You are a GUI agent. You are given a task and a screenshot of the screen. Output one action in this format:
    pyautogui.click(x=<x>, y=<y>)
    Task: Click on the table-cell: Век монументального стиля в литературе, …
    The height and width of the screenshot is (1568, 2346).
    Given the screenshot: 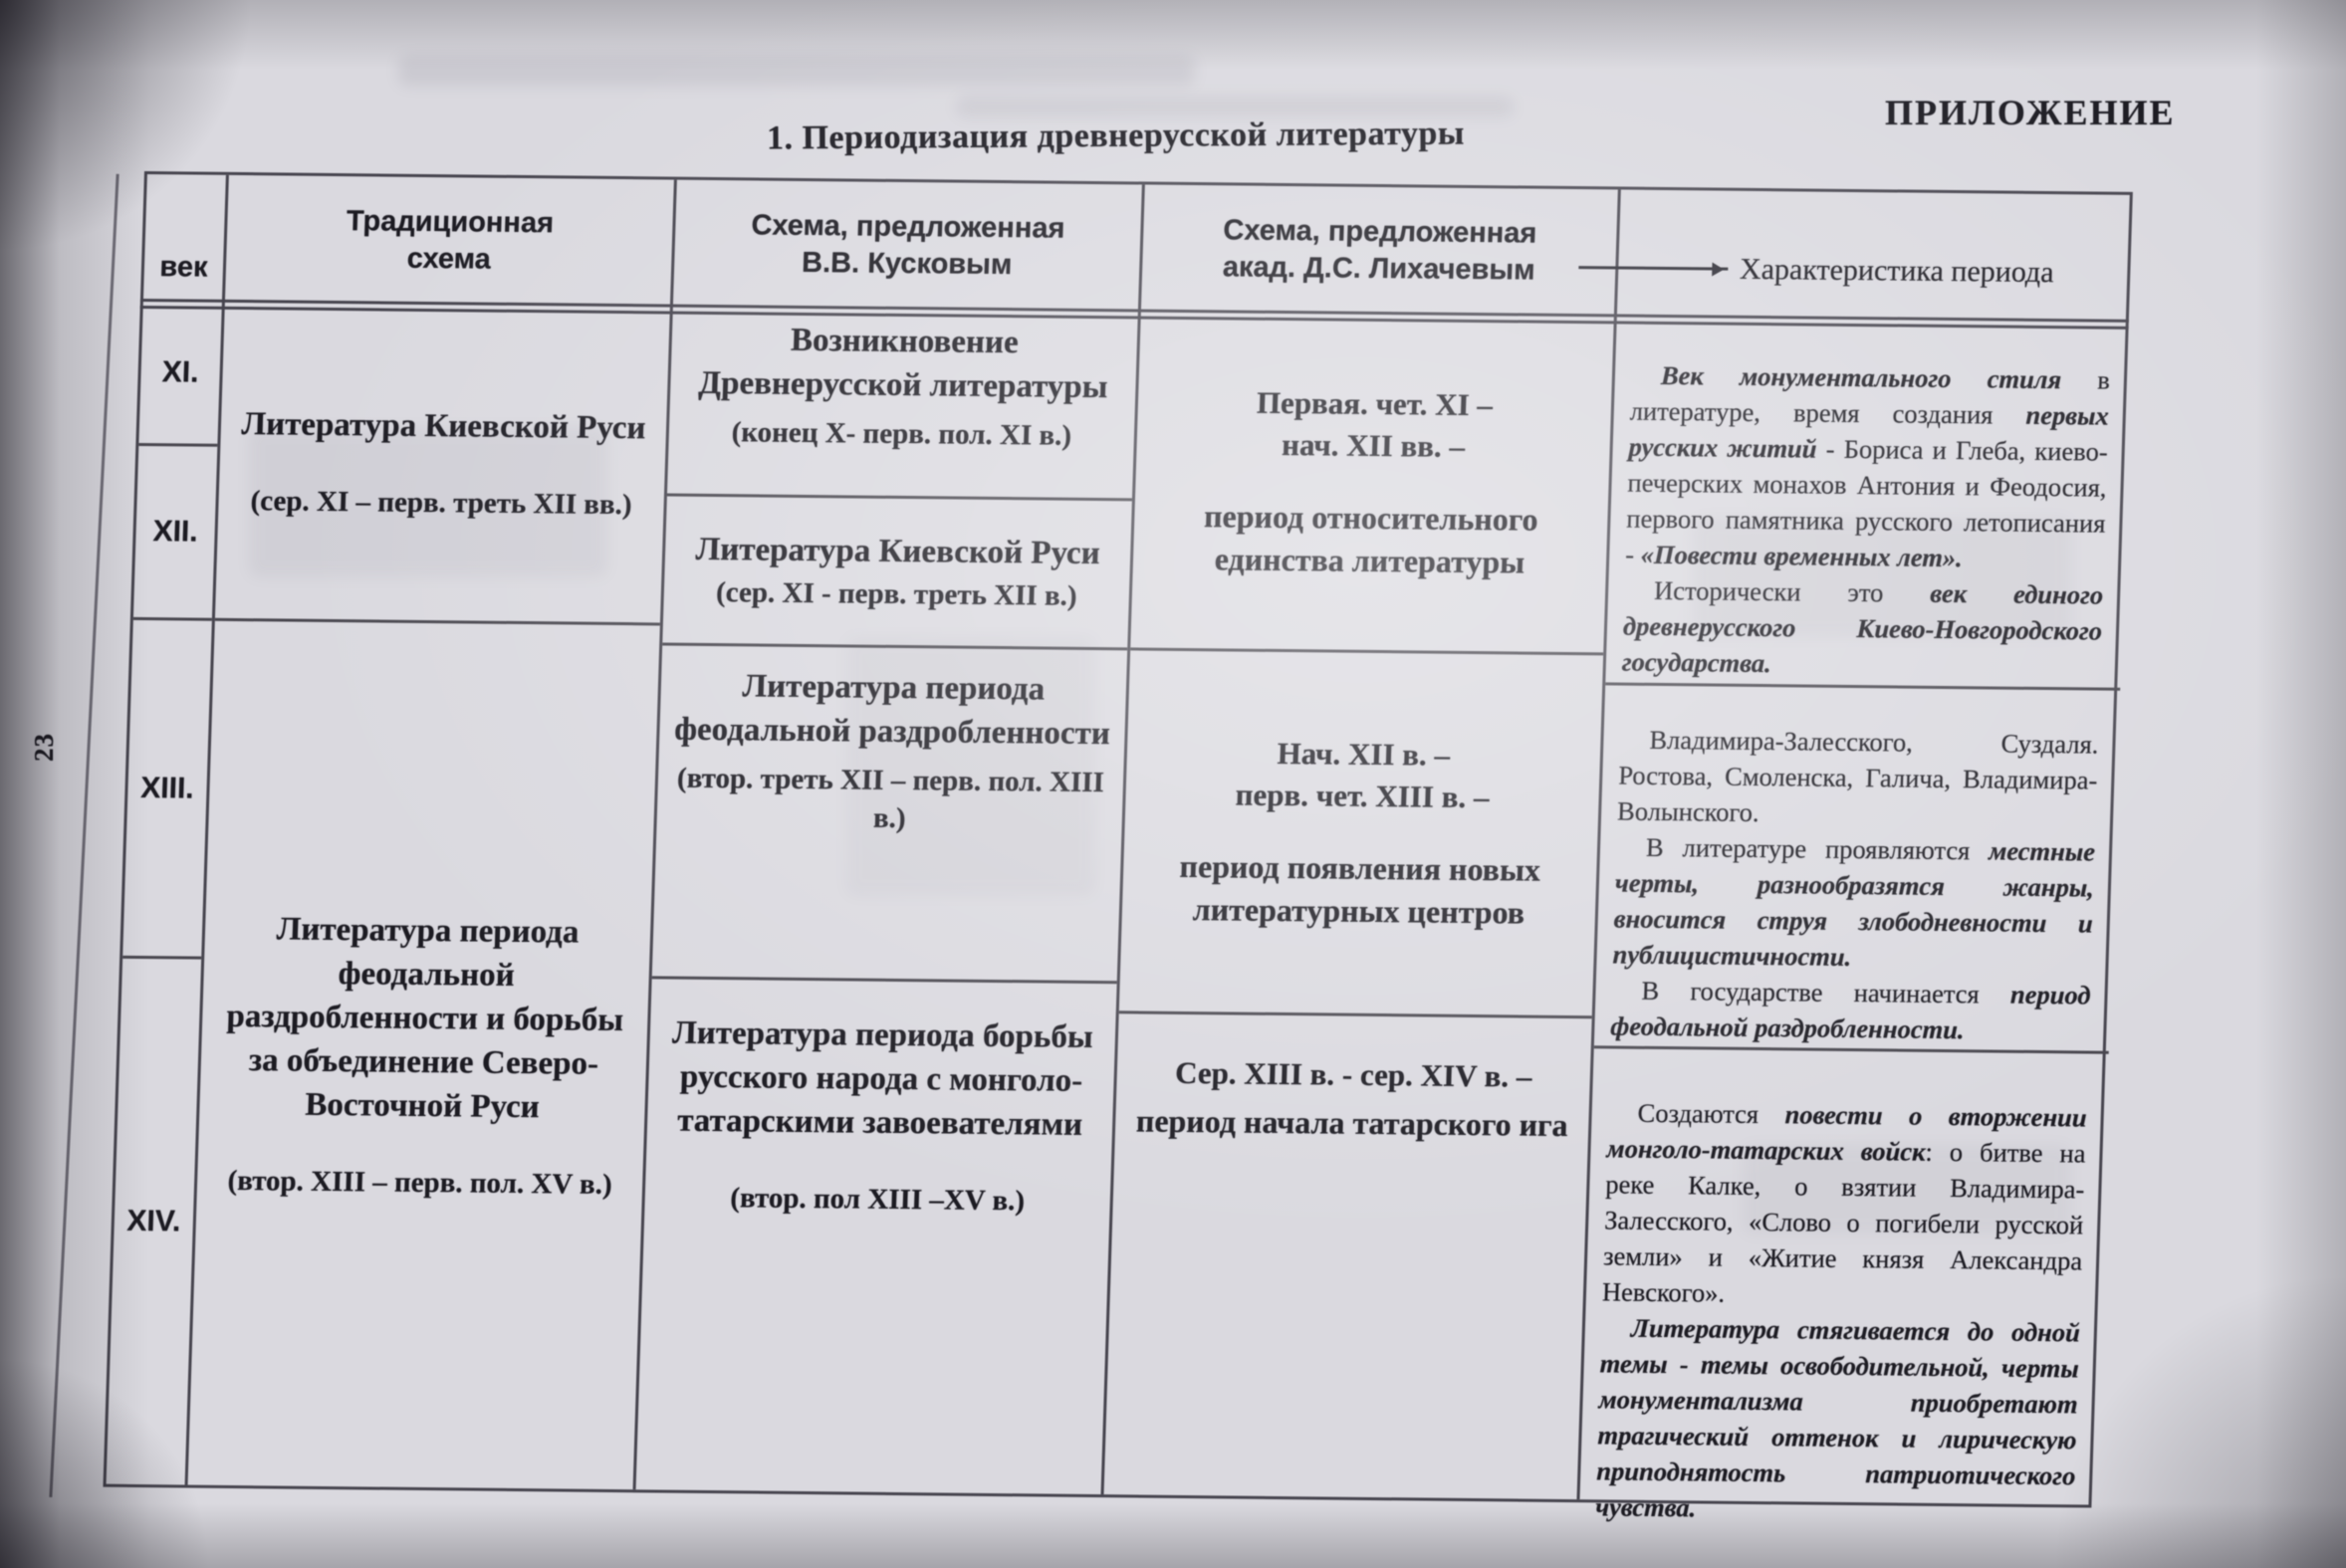 What is the action you would take?
    pyautogui.click(x=1869, y=504)
    